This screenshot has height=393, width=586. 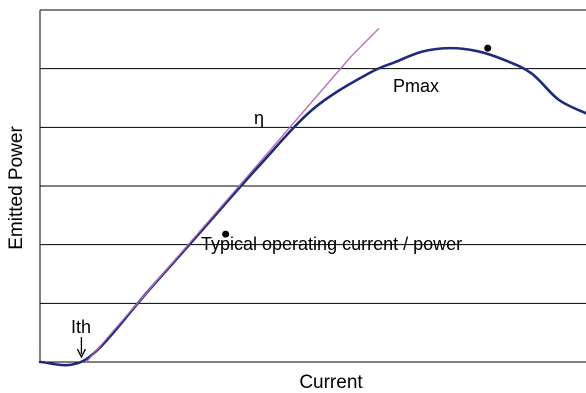 I want to click on y-axis-label: Emitted Power, so click(x=16, y=188).